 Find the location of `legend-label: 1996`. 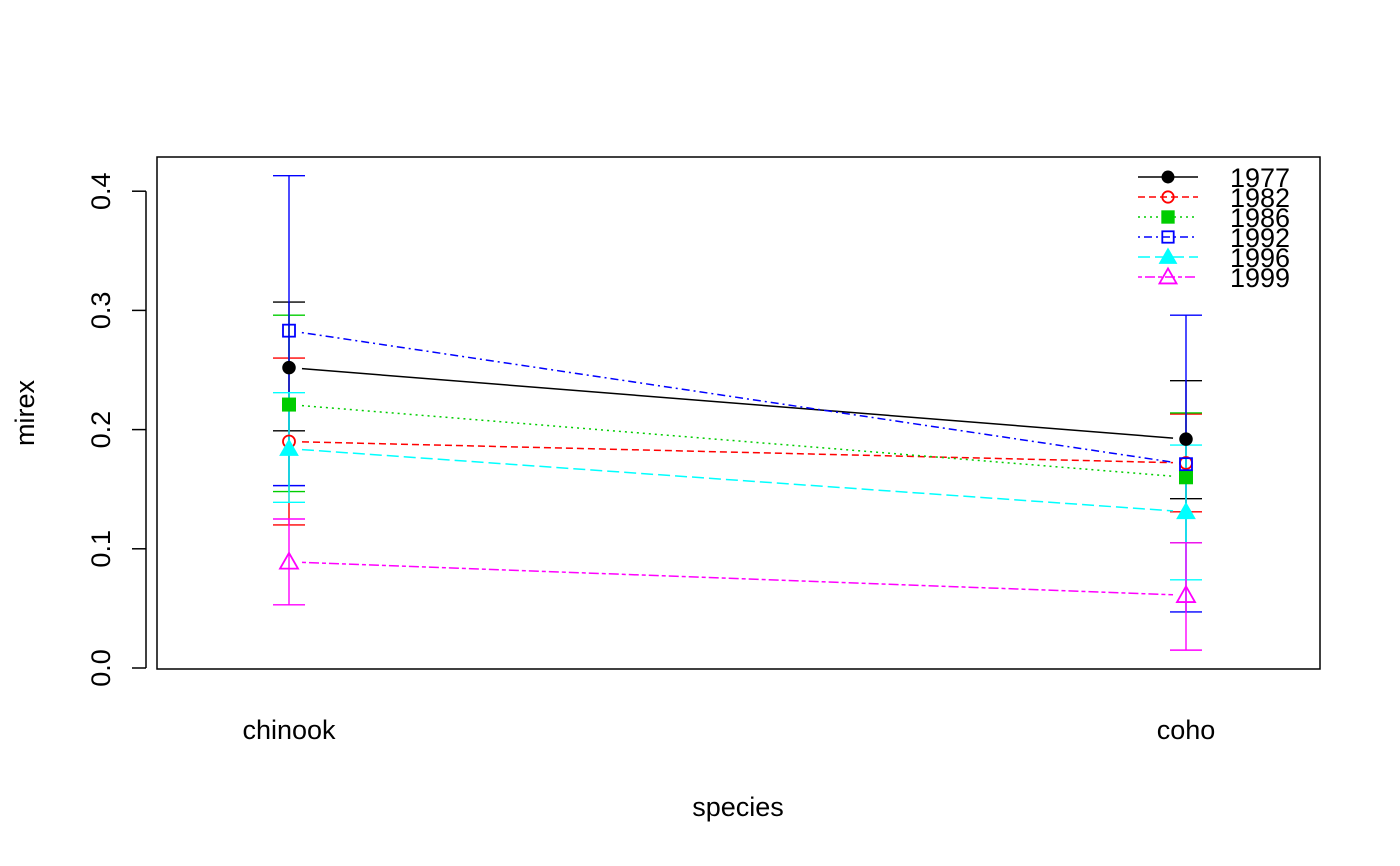

legend-label: 1996 is located at coordinates (1260, 258).